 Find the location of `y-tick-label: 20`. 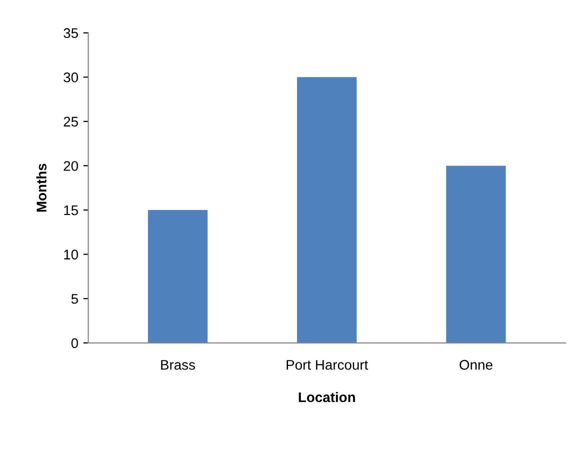

y-tick-label: 20 is located at coordinates (71, 166).